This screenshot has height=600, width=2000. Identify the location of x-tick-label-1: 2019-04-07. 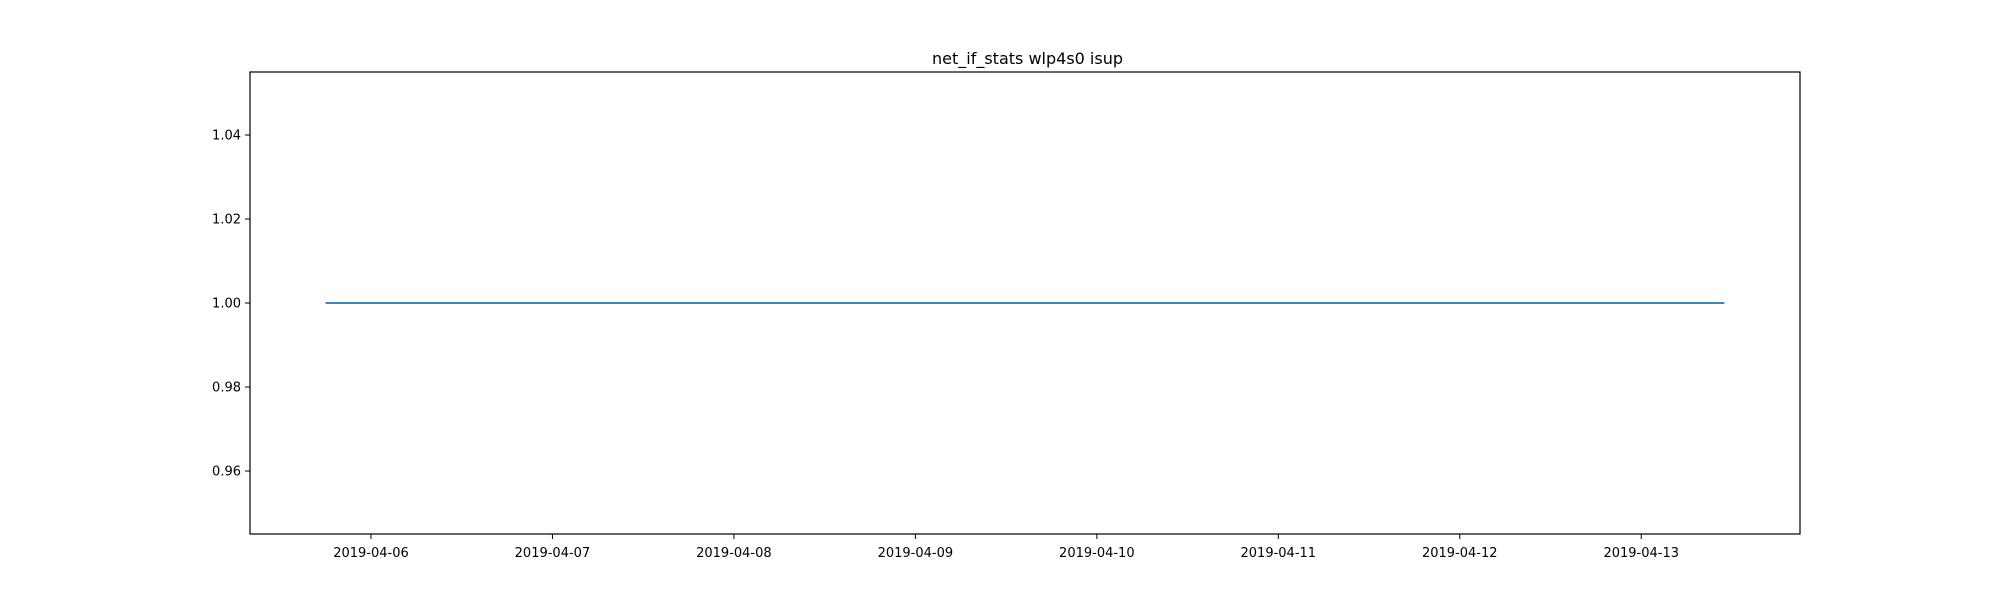
(553, 553).